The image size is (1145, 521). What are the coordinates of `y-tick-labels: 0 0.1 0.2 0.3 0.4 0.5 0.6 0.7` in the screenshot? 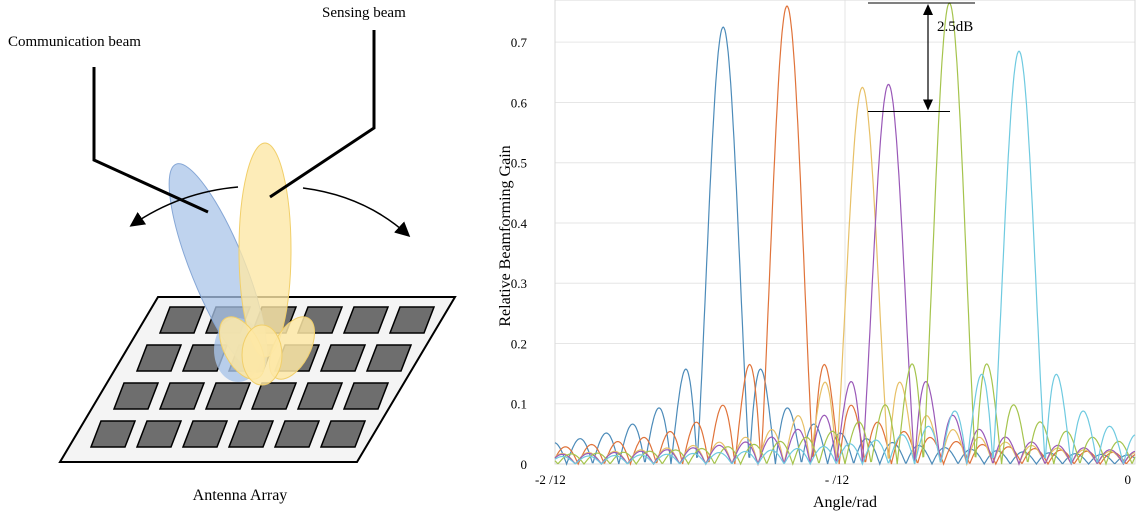 It's located at (519, 253).